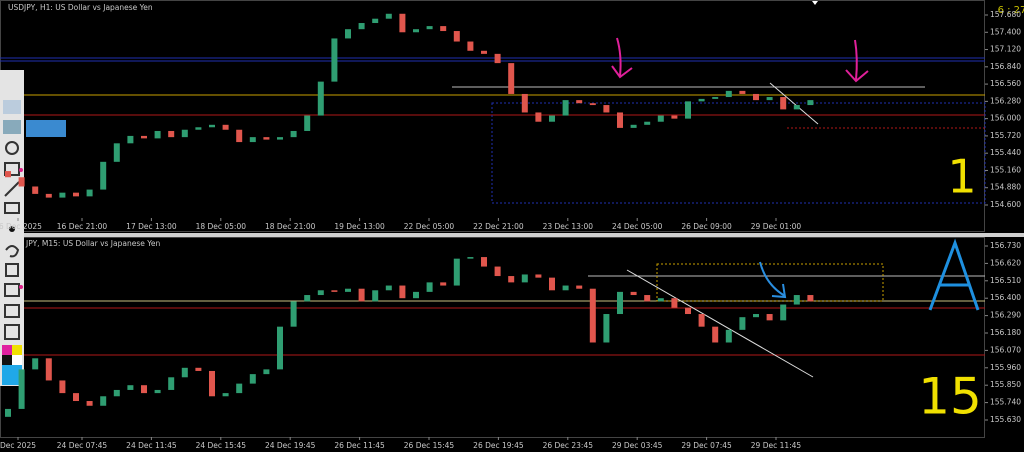 The width and height of the screenshot is (1024, 452). I want to click on y-tick-label: 156.000, so click(1005, 118).